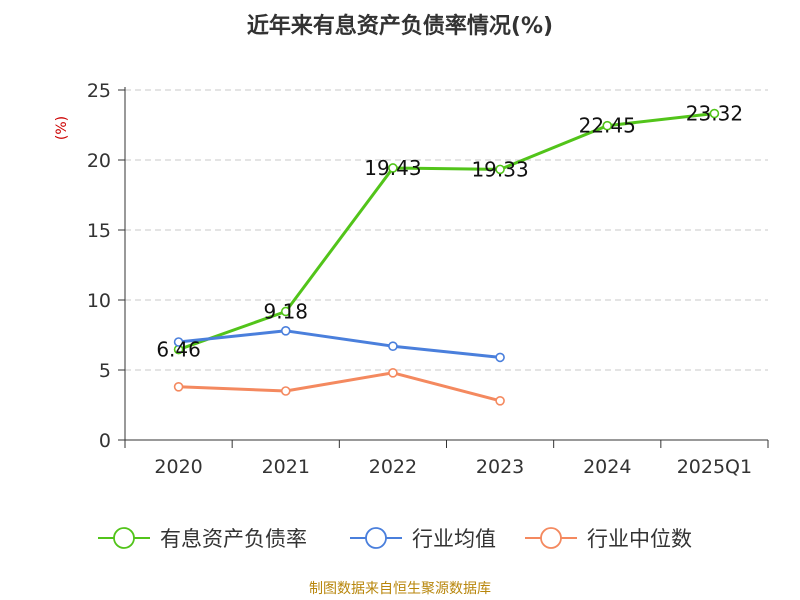  I want to click on legend-item: 有息资产负债率, so click(202, 539).